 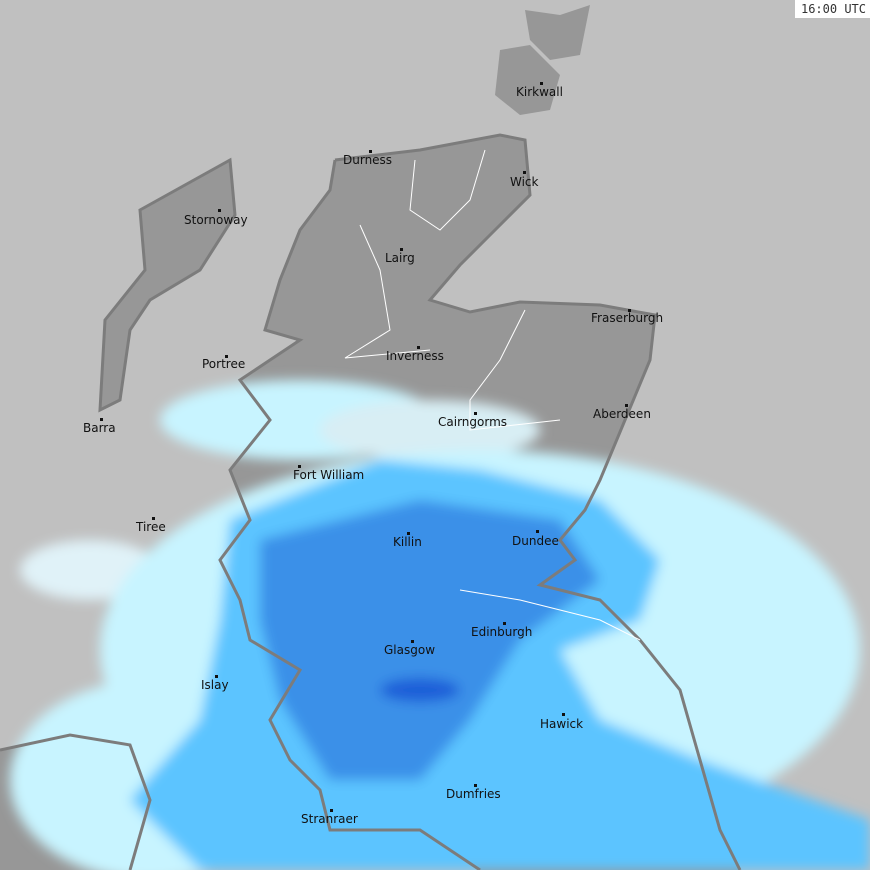 I want to click on orkney, so click(x=527, y=80).